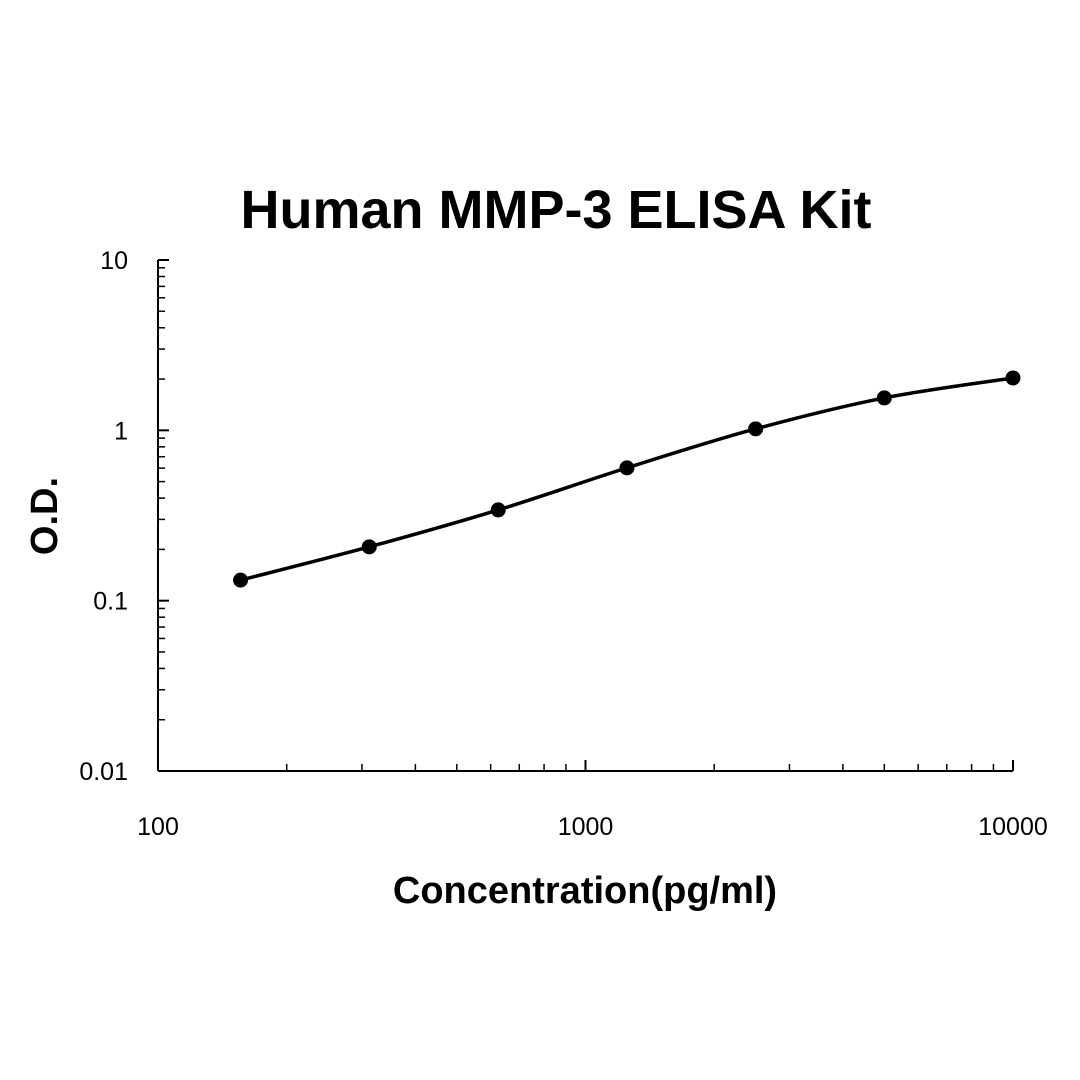 This screenshot has width=1080, height=1080. What do you see at coordinates (158, 827) in the screenshot?
I see `x-tick-label: 100` at bounding box center [158, 827].